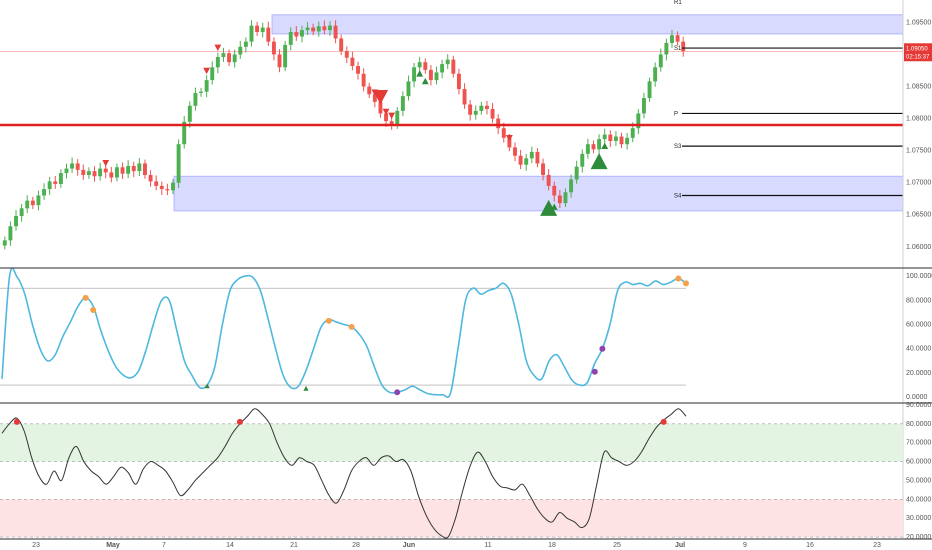 This screenshot has width=932, height=550. Describe the element at coordinates (918, 499) in the screenshot. I see `oscillator-tick-label: 40.0000` at that location.